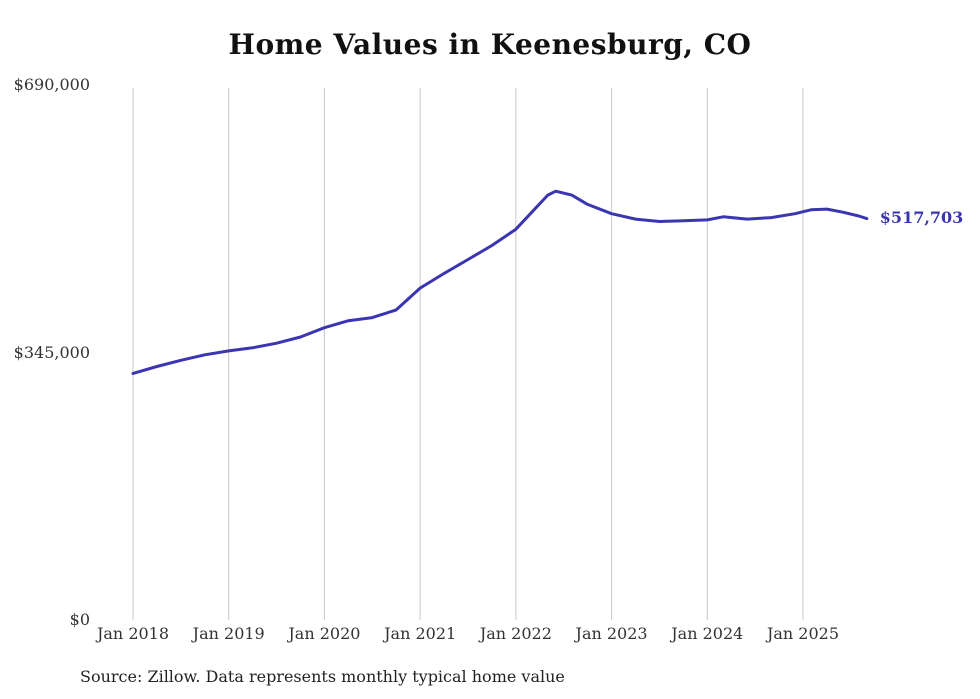 The width and height of the screenshot is (980, 699). I want to click on y-tick-label: $0, so click(79, 619).